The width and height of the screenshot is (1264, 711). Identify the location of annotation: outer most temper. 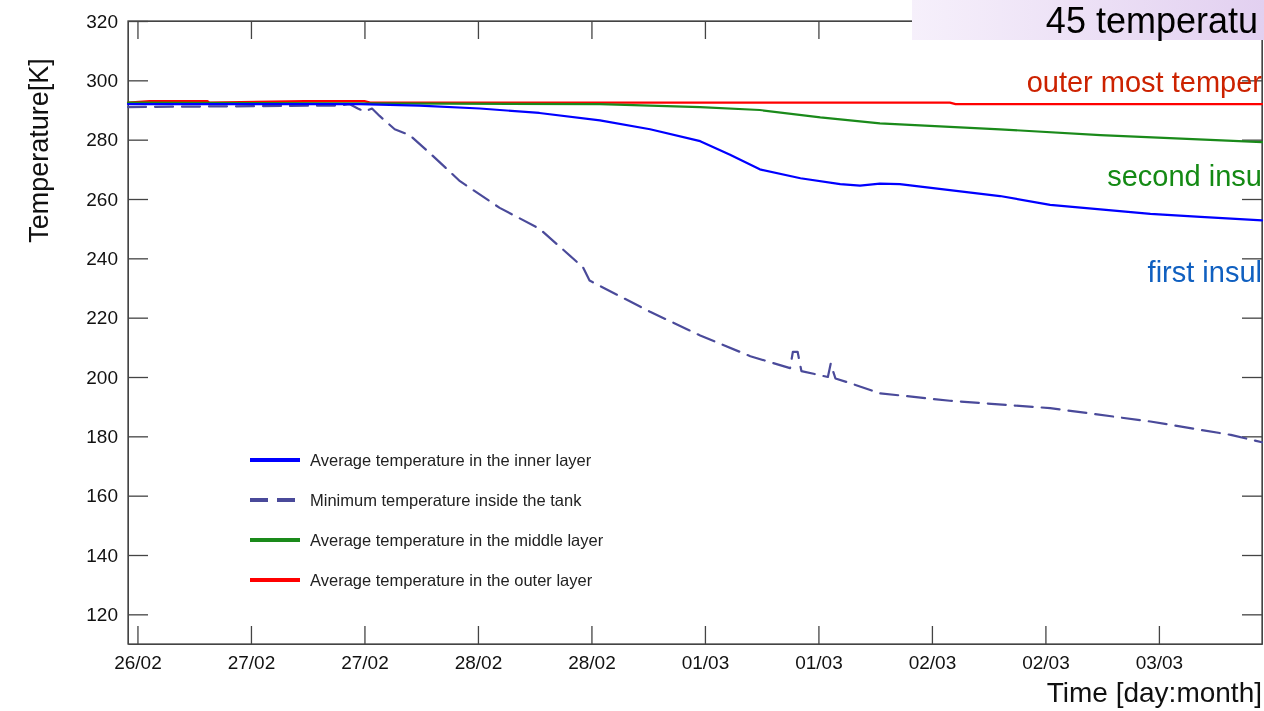
(1144, 82).